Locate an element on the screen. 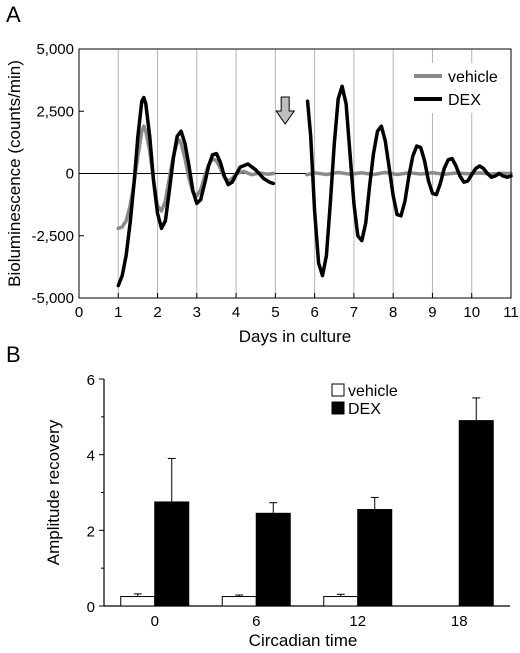 Image resolution: width=520 pixels, height=653 pixels. x-tick-label: 3 is located at coordinates (197, 312).